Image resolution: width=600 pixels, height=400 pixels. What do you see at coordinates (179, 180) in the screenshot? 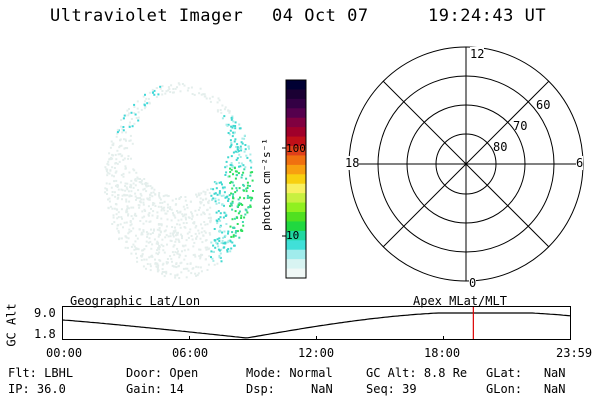
I see `auroral-image` at bounding box center [179, 180].